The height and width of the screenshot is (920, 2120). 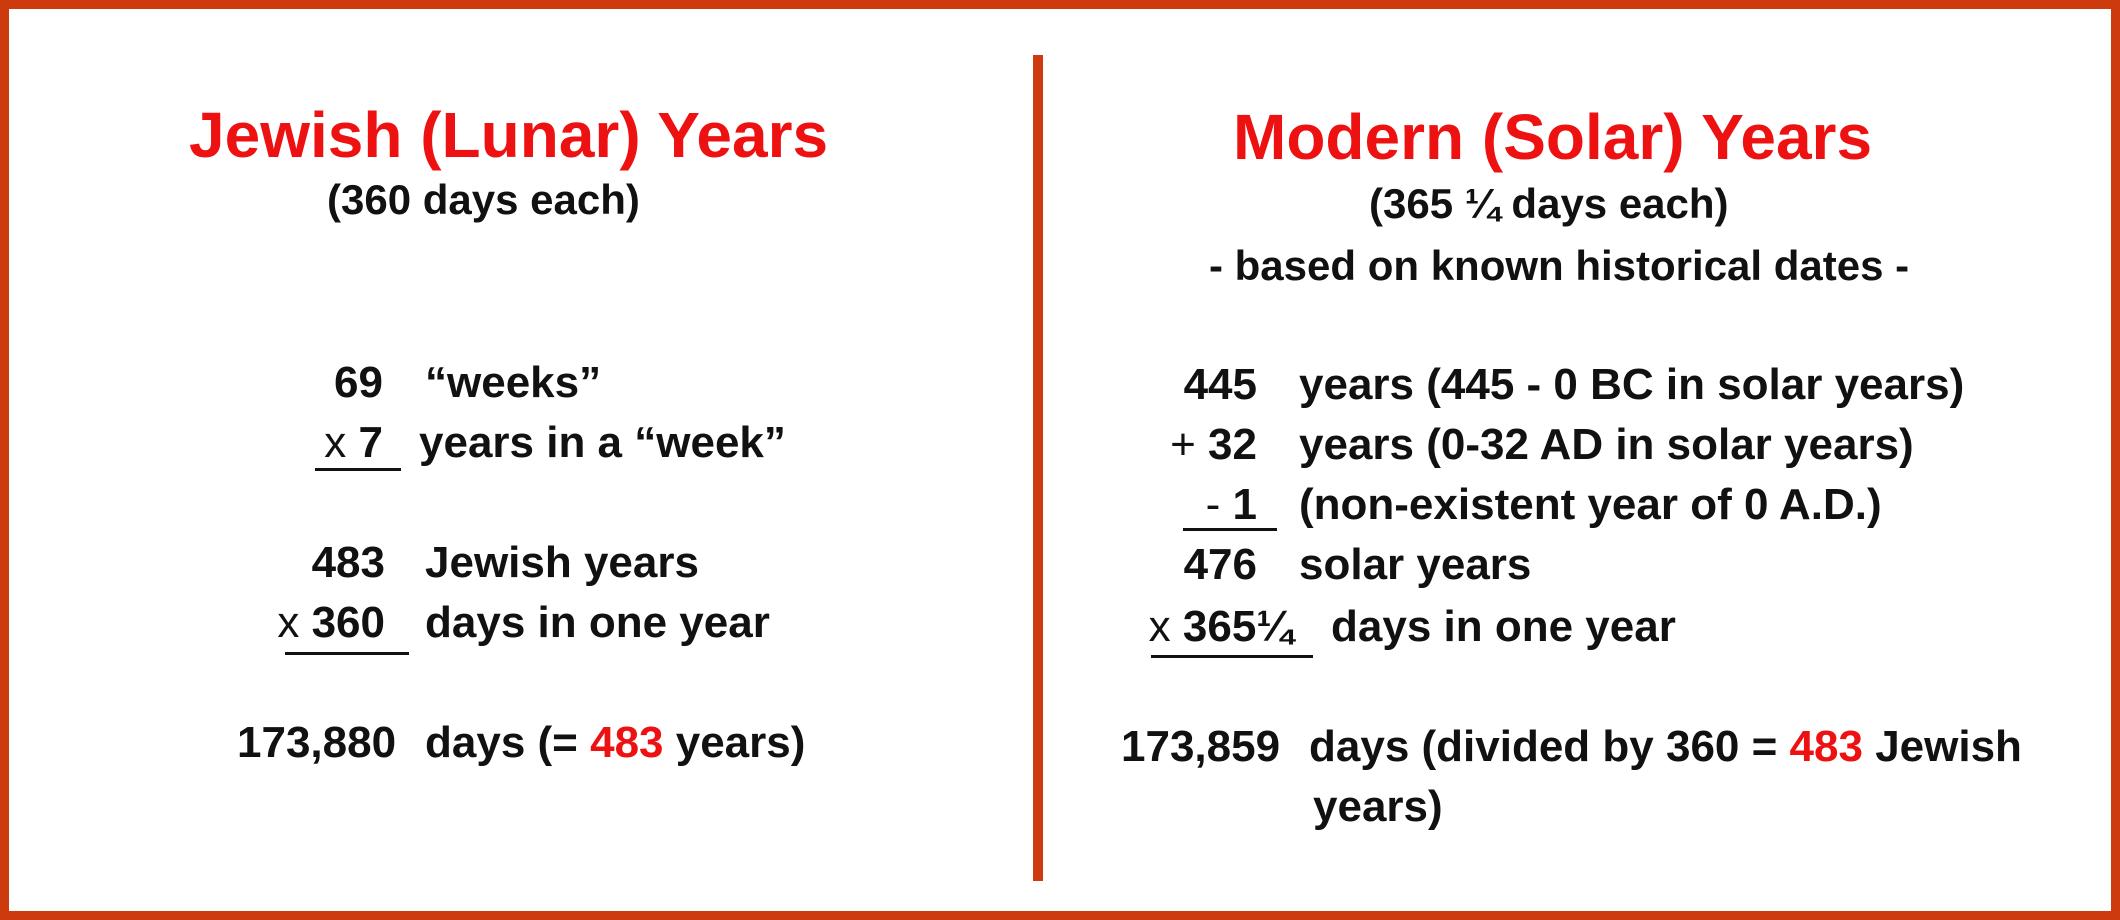 What do you see at coordinates (1220, 626) in the screenshot?
I see `right-row-5-number: x 365¼` at bounding box center [1220, 626].